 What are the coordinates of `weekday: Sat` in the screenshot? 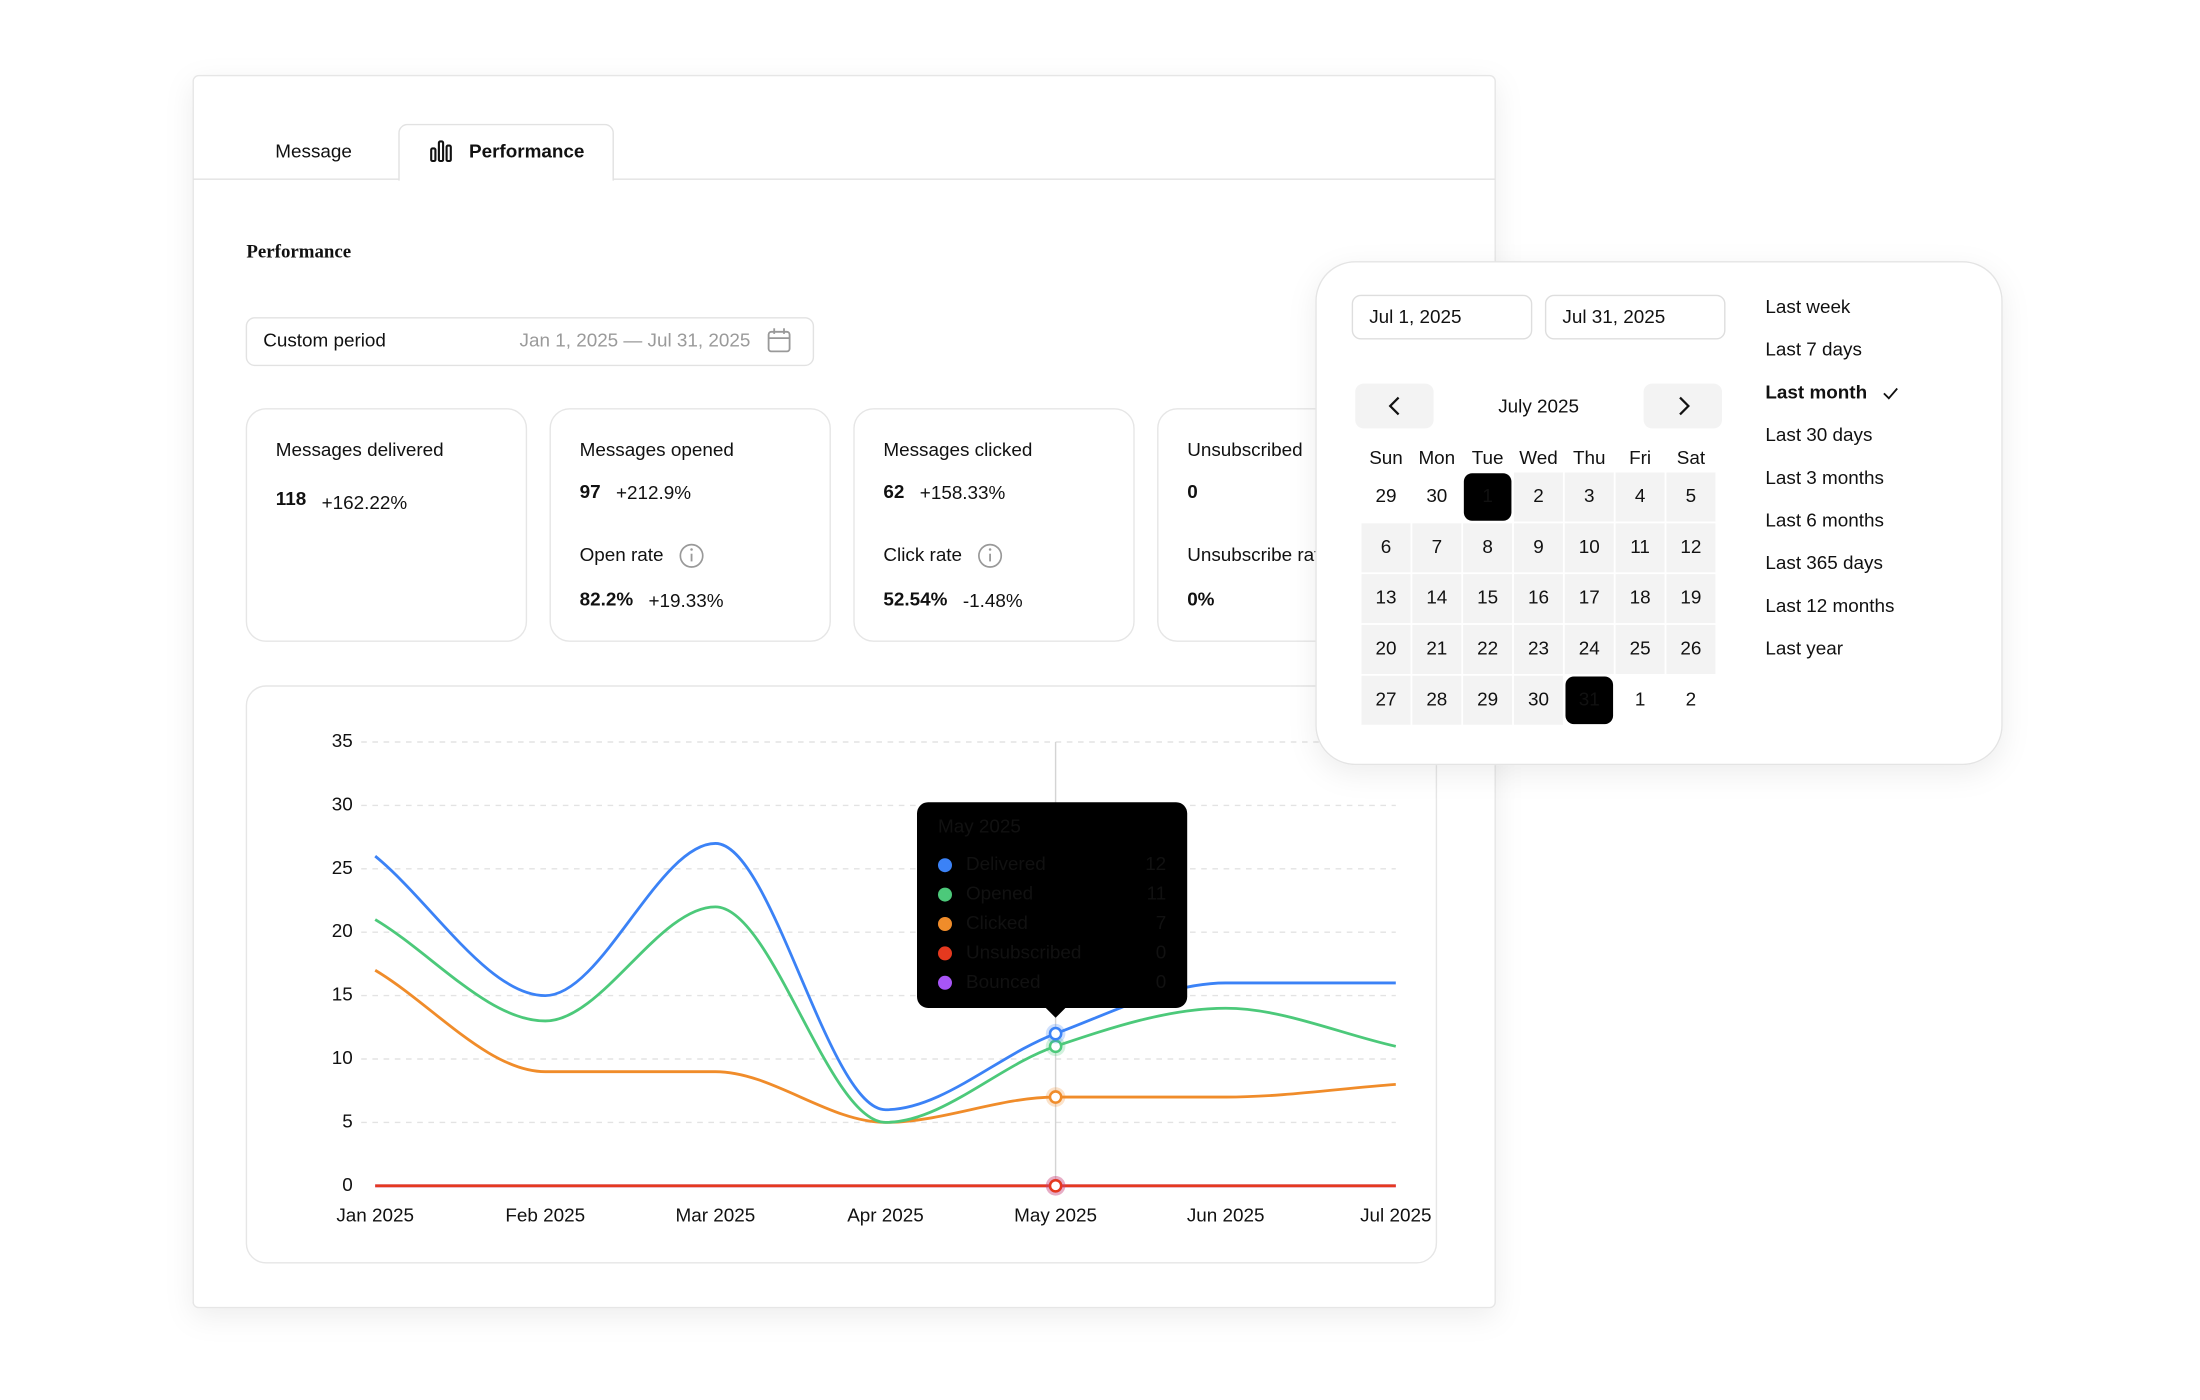 It's located at (1691, 458).